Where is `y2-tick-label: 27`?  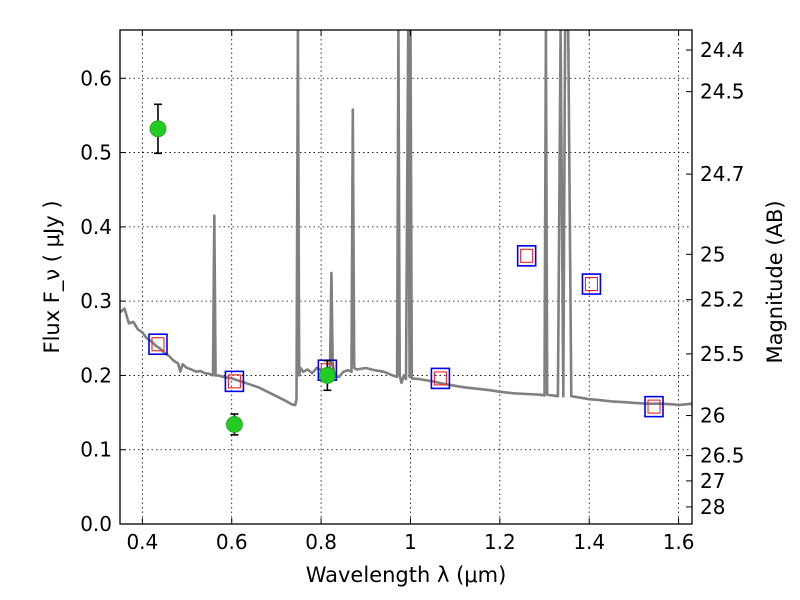
y2-tick-label: 27 is located at coordinates (712, 481).